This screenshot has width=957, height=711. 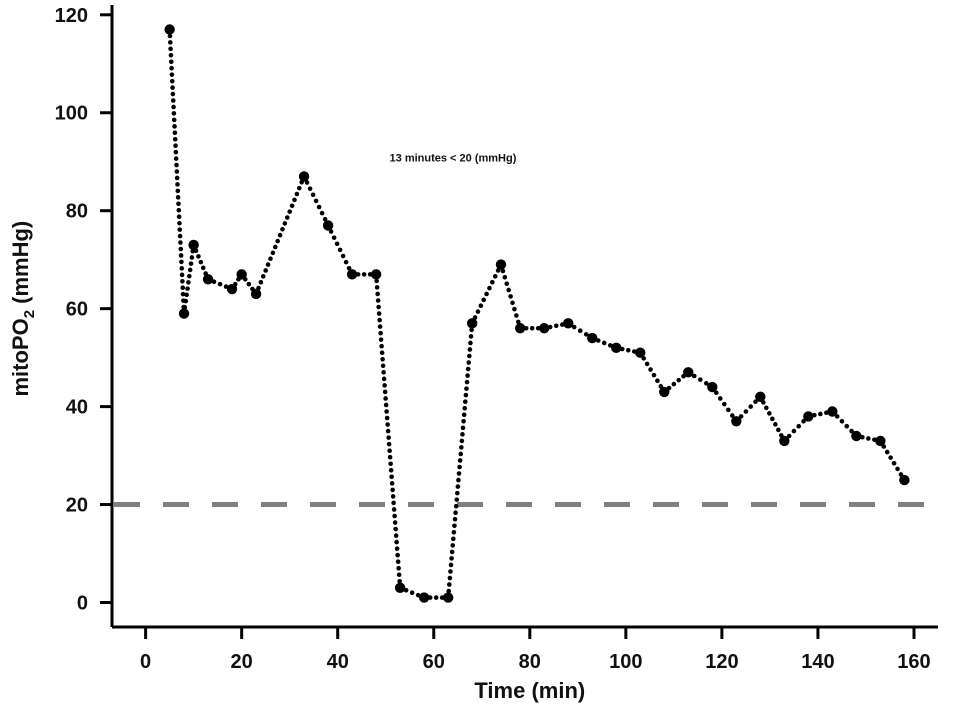 I want to click on x-tick-label: 40, so click(x=338, y=662).